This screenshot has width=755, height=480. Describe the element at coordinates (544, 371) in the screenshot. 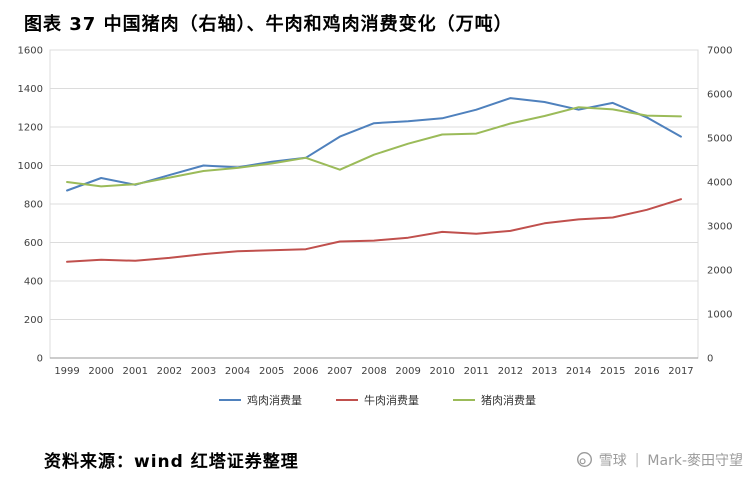

I see `x-axis-tick-label: 2013` at that location.